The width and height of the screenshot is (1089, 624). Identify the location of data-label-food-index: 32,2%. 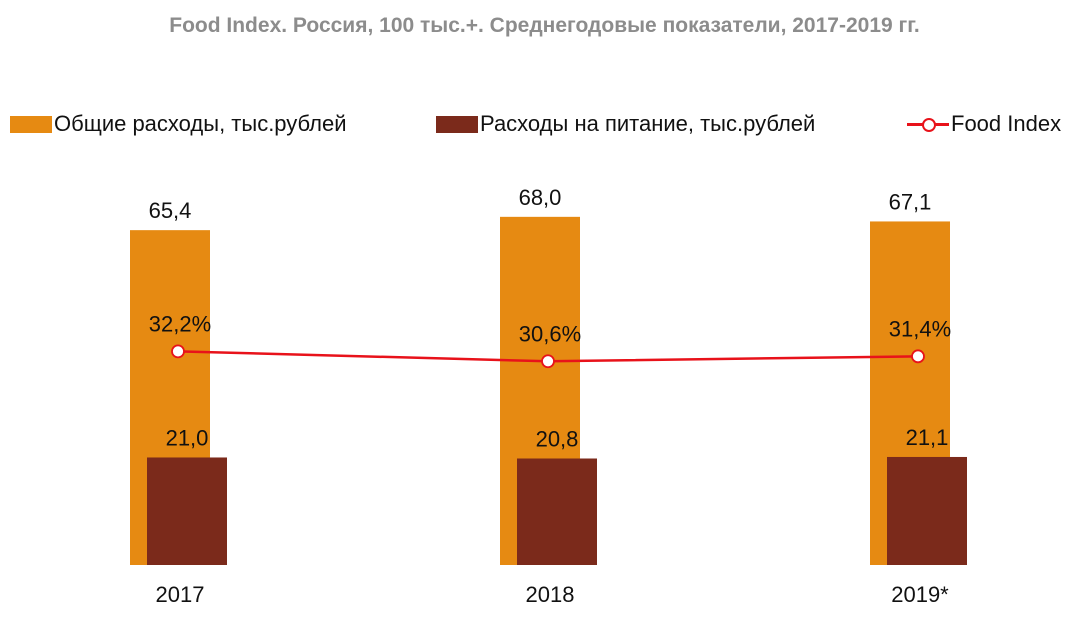
(180, 323).